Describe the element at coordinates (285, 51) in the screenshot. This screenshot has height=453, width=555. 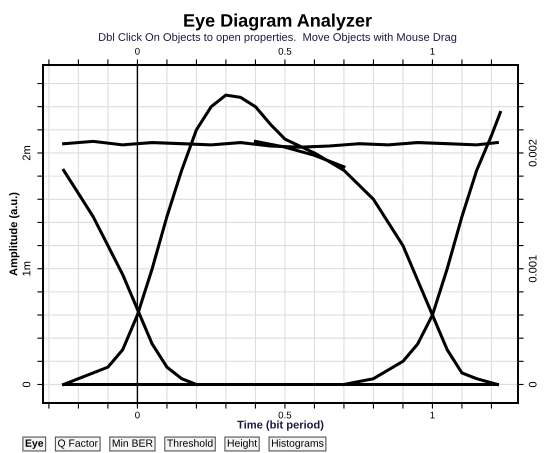
I see `x2-tick-label: 0.5` at that location.